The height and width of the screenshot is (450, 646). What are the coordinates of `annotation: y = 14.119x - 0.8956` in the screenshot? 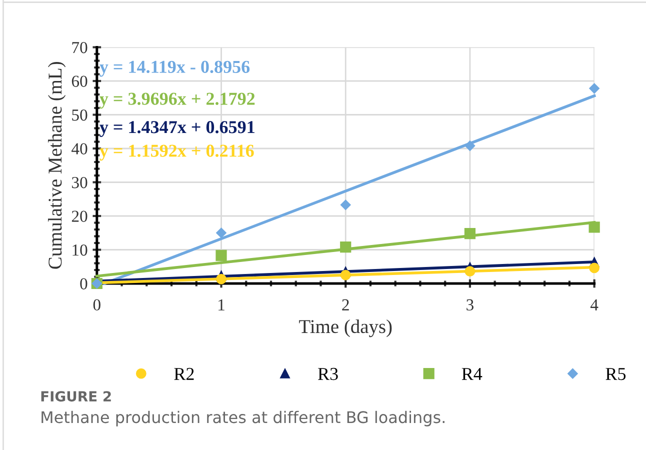 It's located at (175, 68).